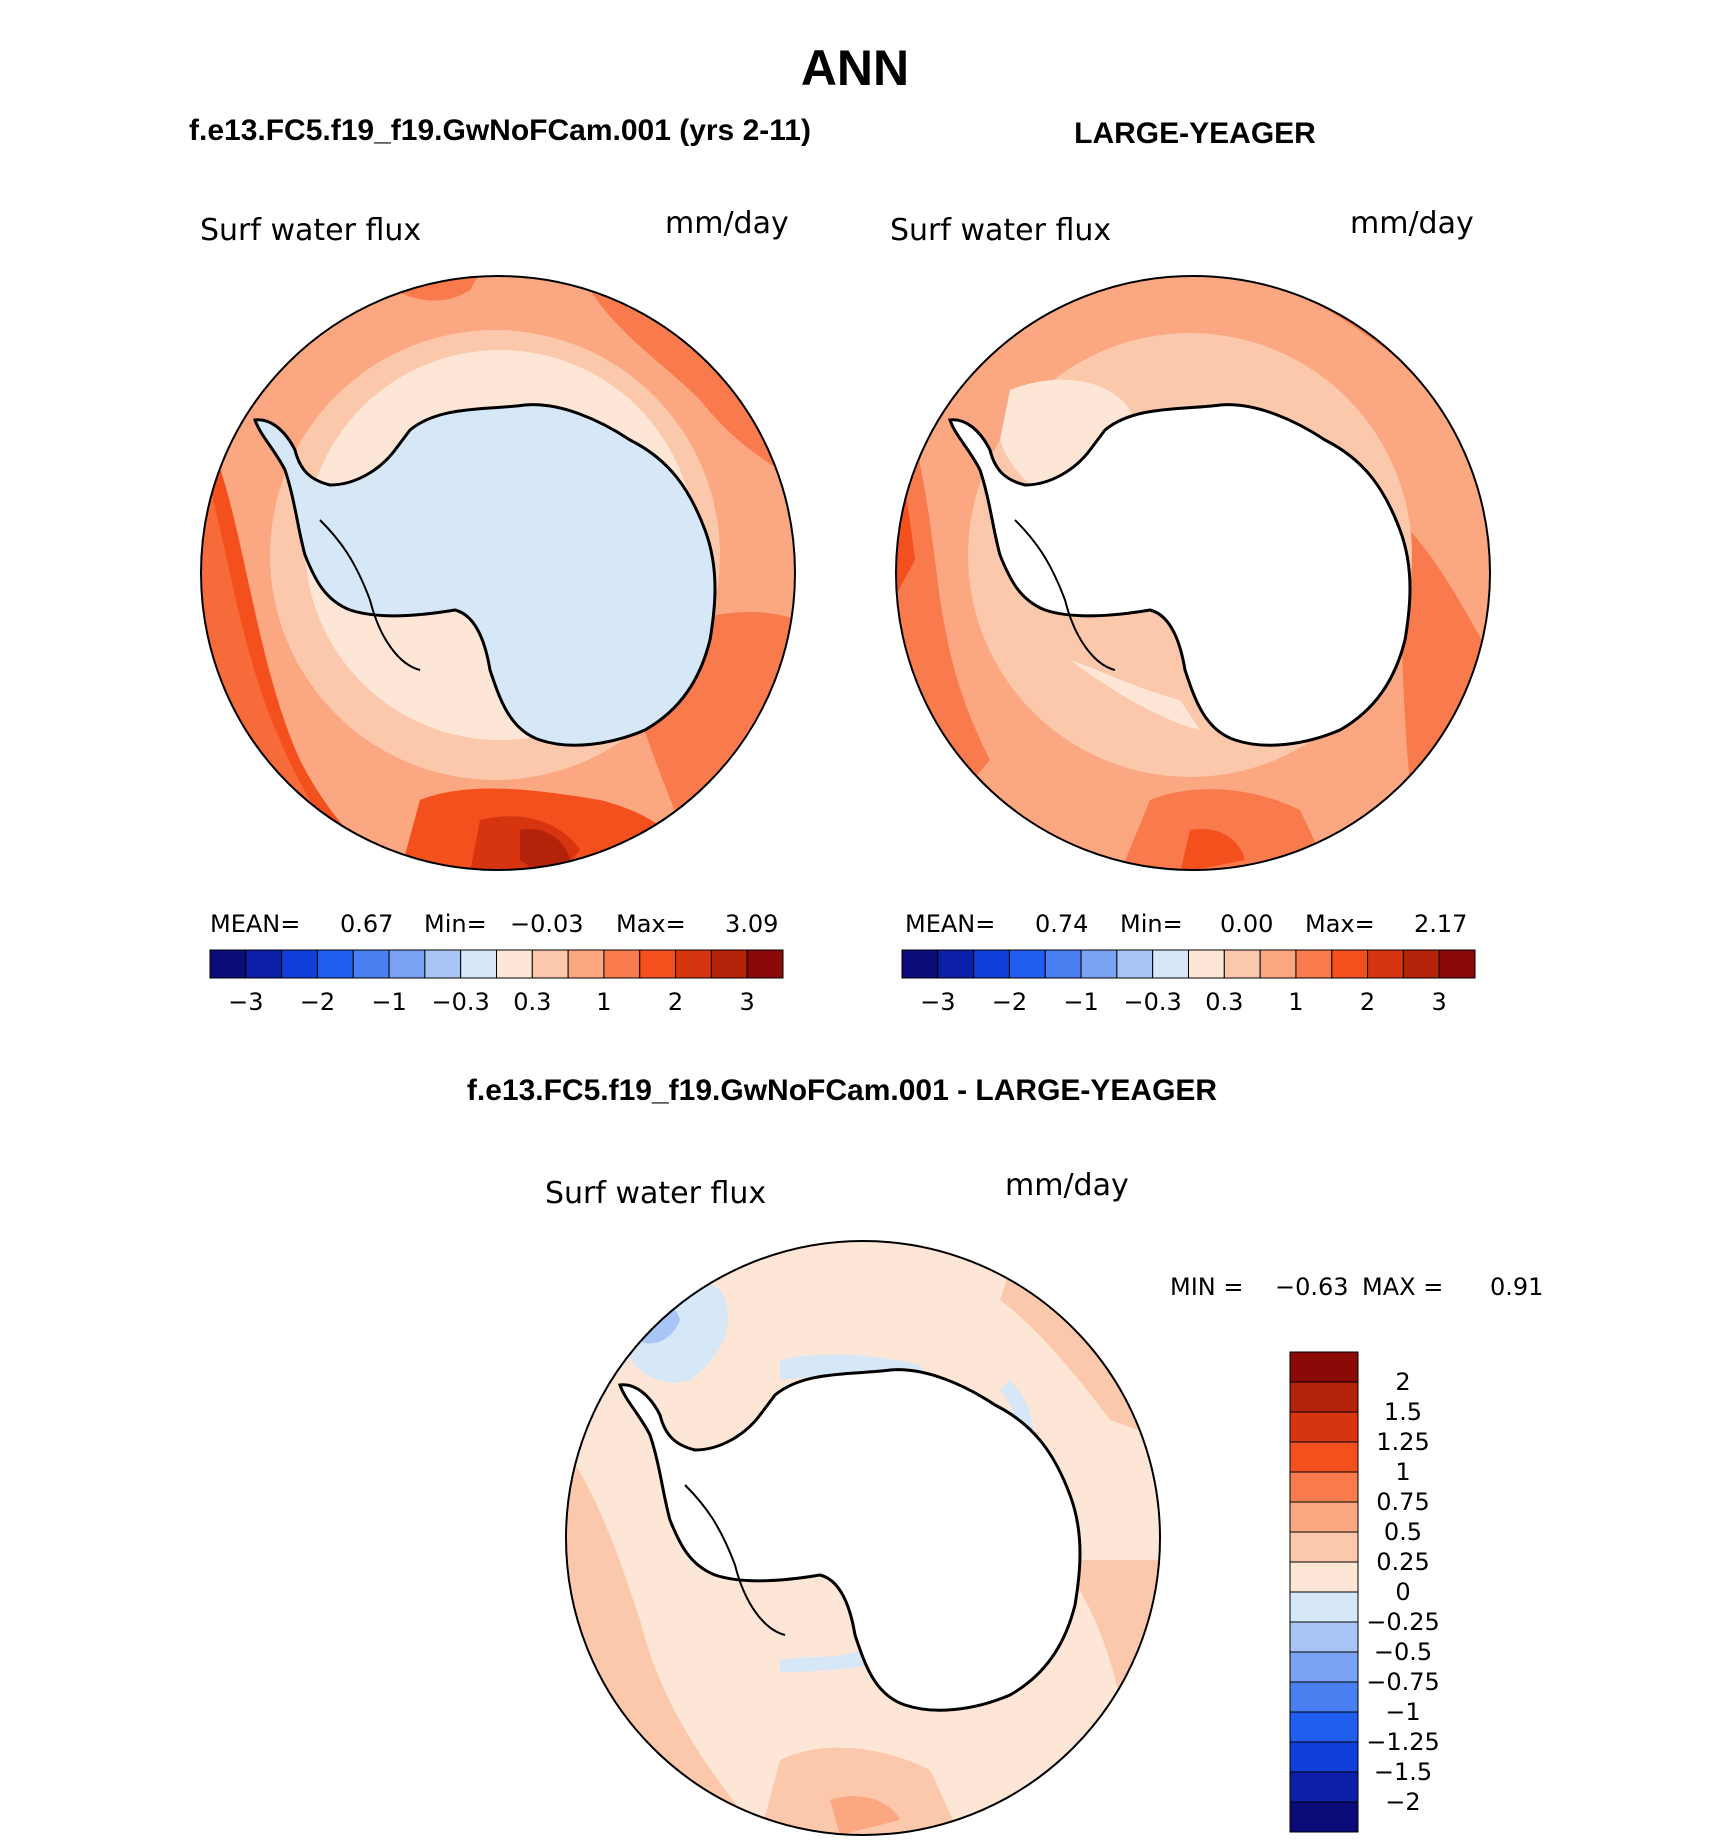  What do you see at coordinates (1151, 924) in the screenshot?
I see `right-min-label: Min=` at bounding box center [1151, 924].